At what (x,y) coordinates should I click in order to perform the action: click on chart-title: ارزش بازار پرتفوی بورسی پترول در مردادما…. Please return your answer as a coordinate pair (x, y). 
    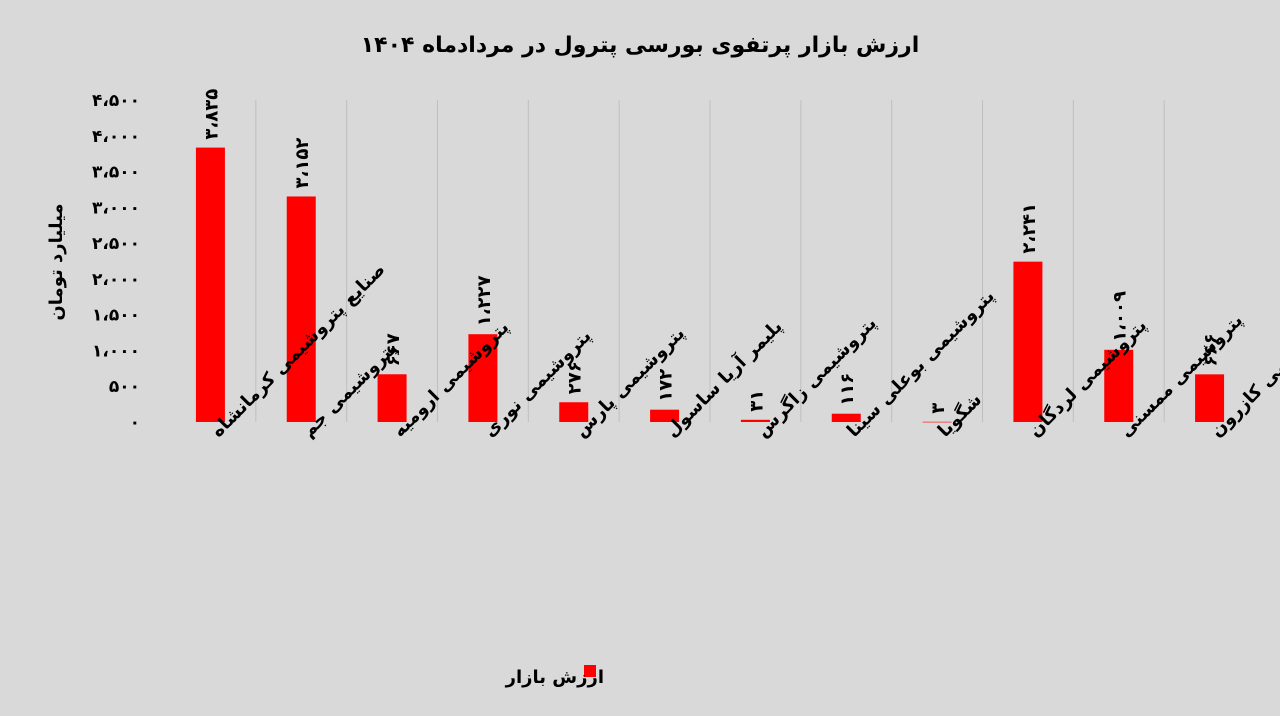
    Looking at the image, I should click on (640, 45).